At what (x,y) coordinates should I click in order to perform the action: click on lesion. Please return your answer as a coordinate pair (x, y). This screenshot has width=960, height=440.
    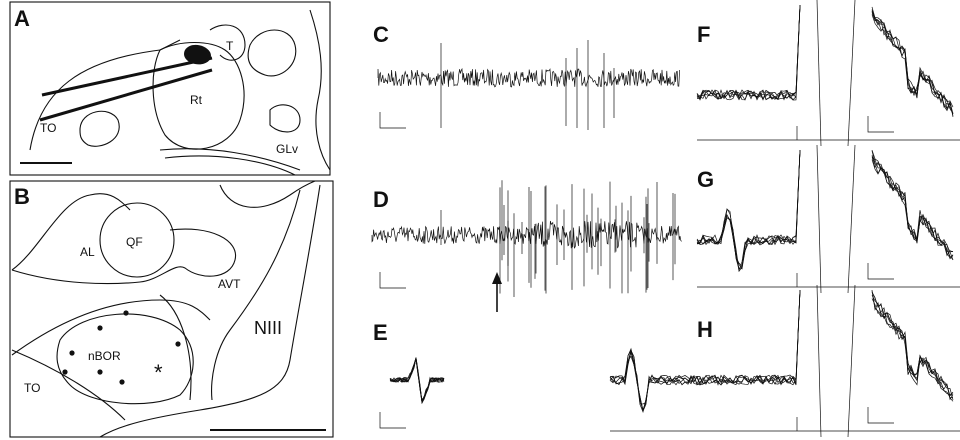
    Looking at the image, I should click on (197, 54).